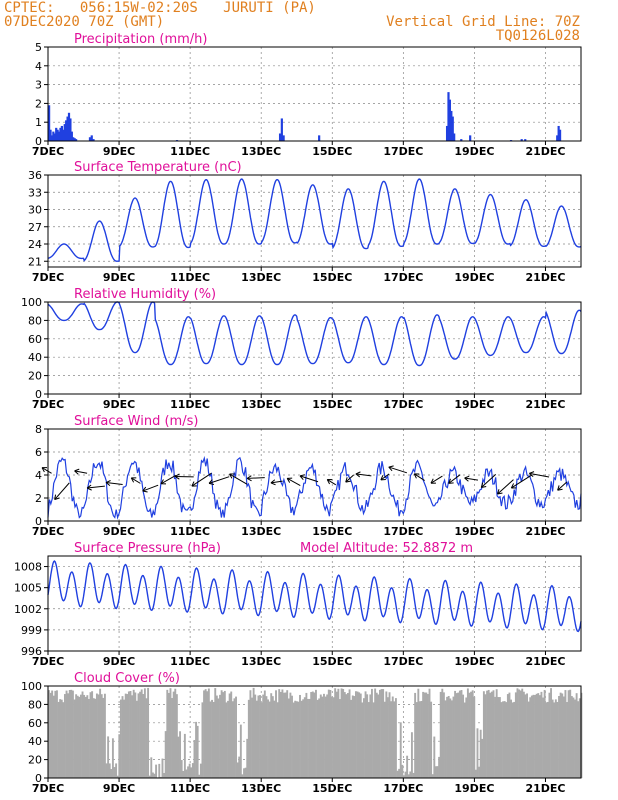 This screenshot has width=618, height=800. Describe the element at coordinates (314, 475) in the screenshot. I see `panel-border` at that location.